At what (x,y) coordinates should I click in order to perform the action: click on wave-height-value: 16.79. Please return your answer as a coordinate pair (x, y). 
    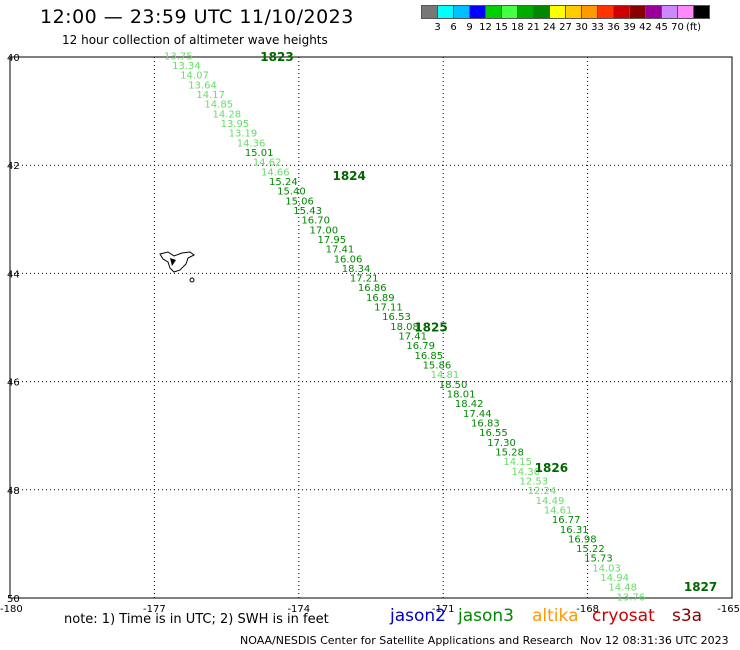
    Looking at the image, I should click on (420, 346).